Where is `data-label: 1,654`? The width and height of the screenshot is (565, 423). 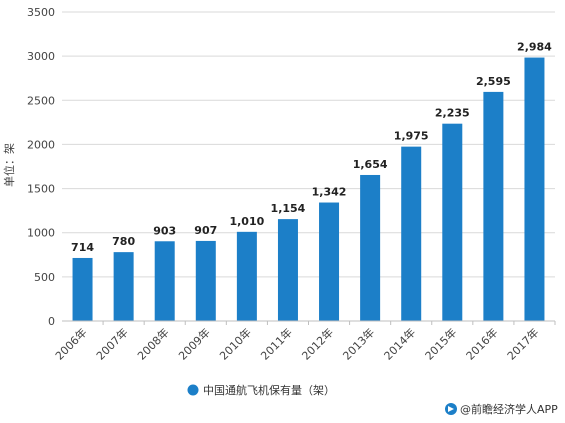
data-label: 1,654 is located at coordinates (370, 164).